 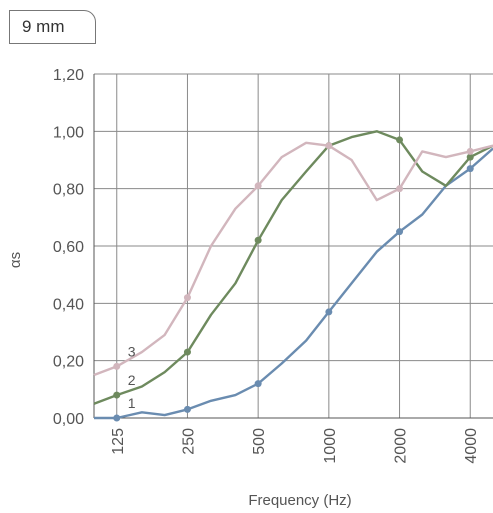 I want to click on y-axis-title: αs, so click(x=15, y=260).